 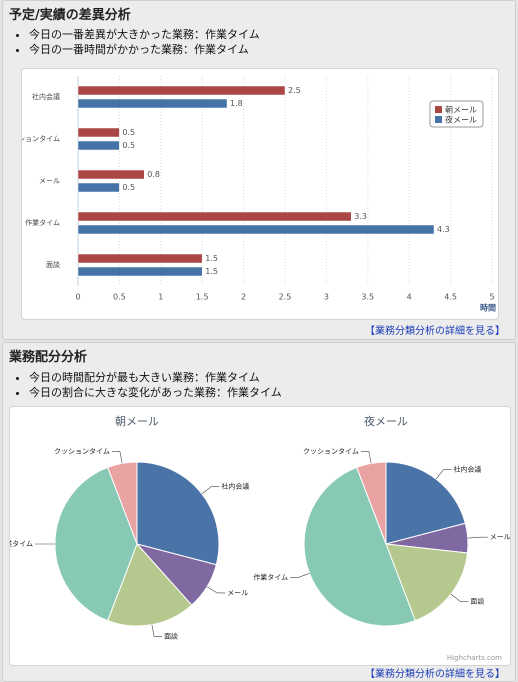 What do you see at coordinates (46, 96) in the screenshot?
I see `y-tick-label: 社内会議` at bounding box center [46, 96].